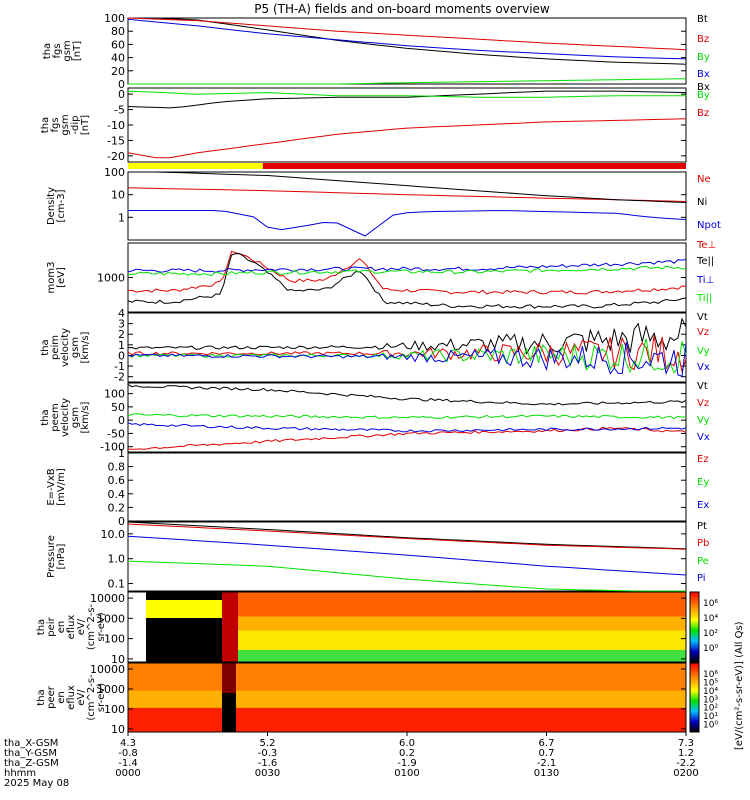 The height and width of the screenshot is (800, 750). I want to click on y-tick-label: 10.0, so click(113, 534).